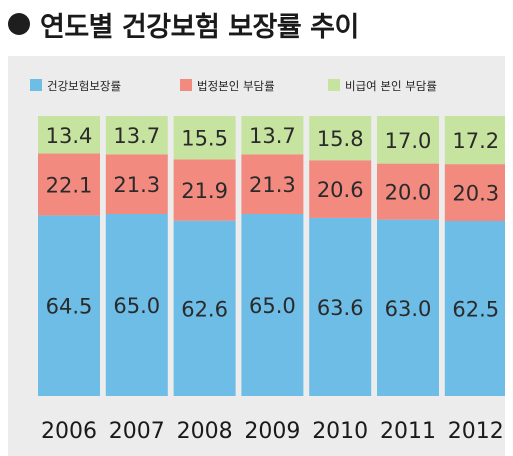 This screenshot has width=513, height=456. Describe the element at coordinates (408, 431) in the screenshot. I see `x-tick-label-2011: 2011` at that location.